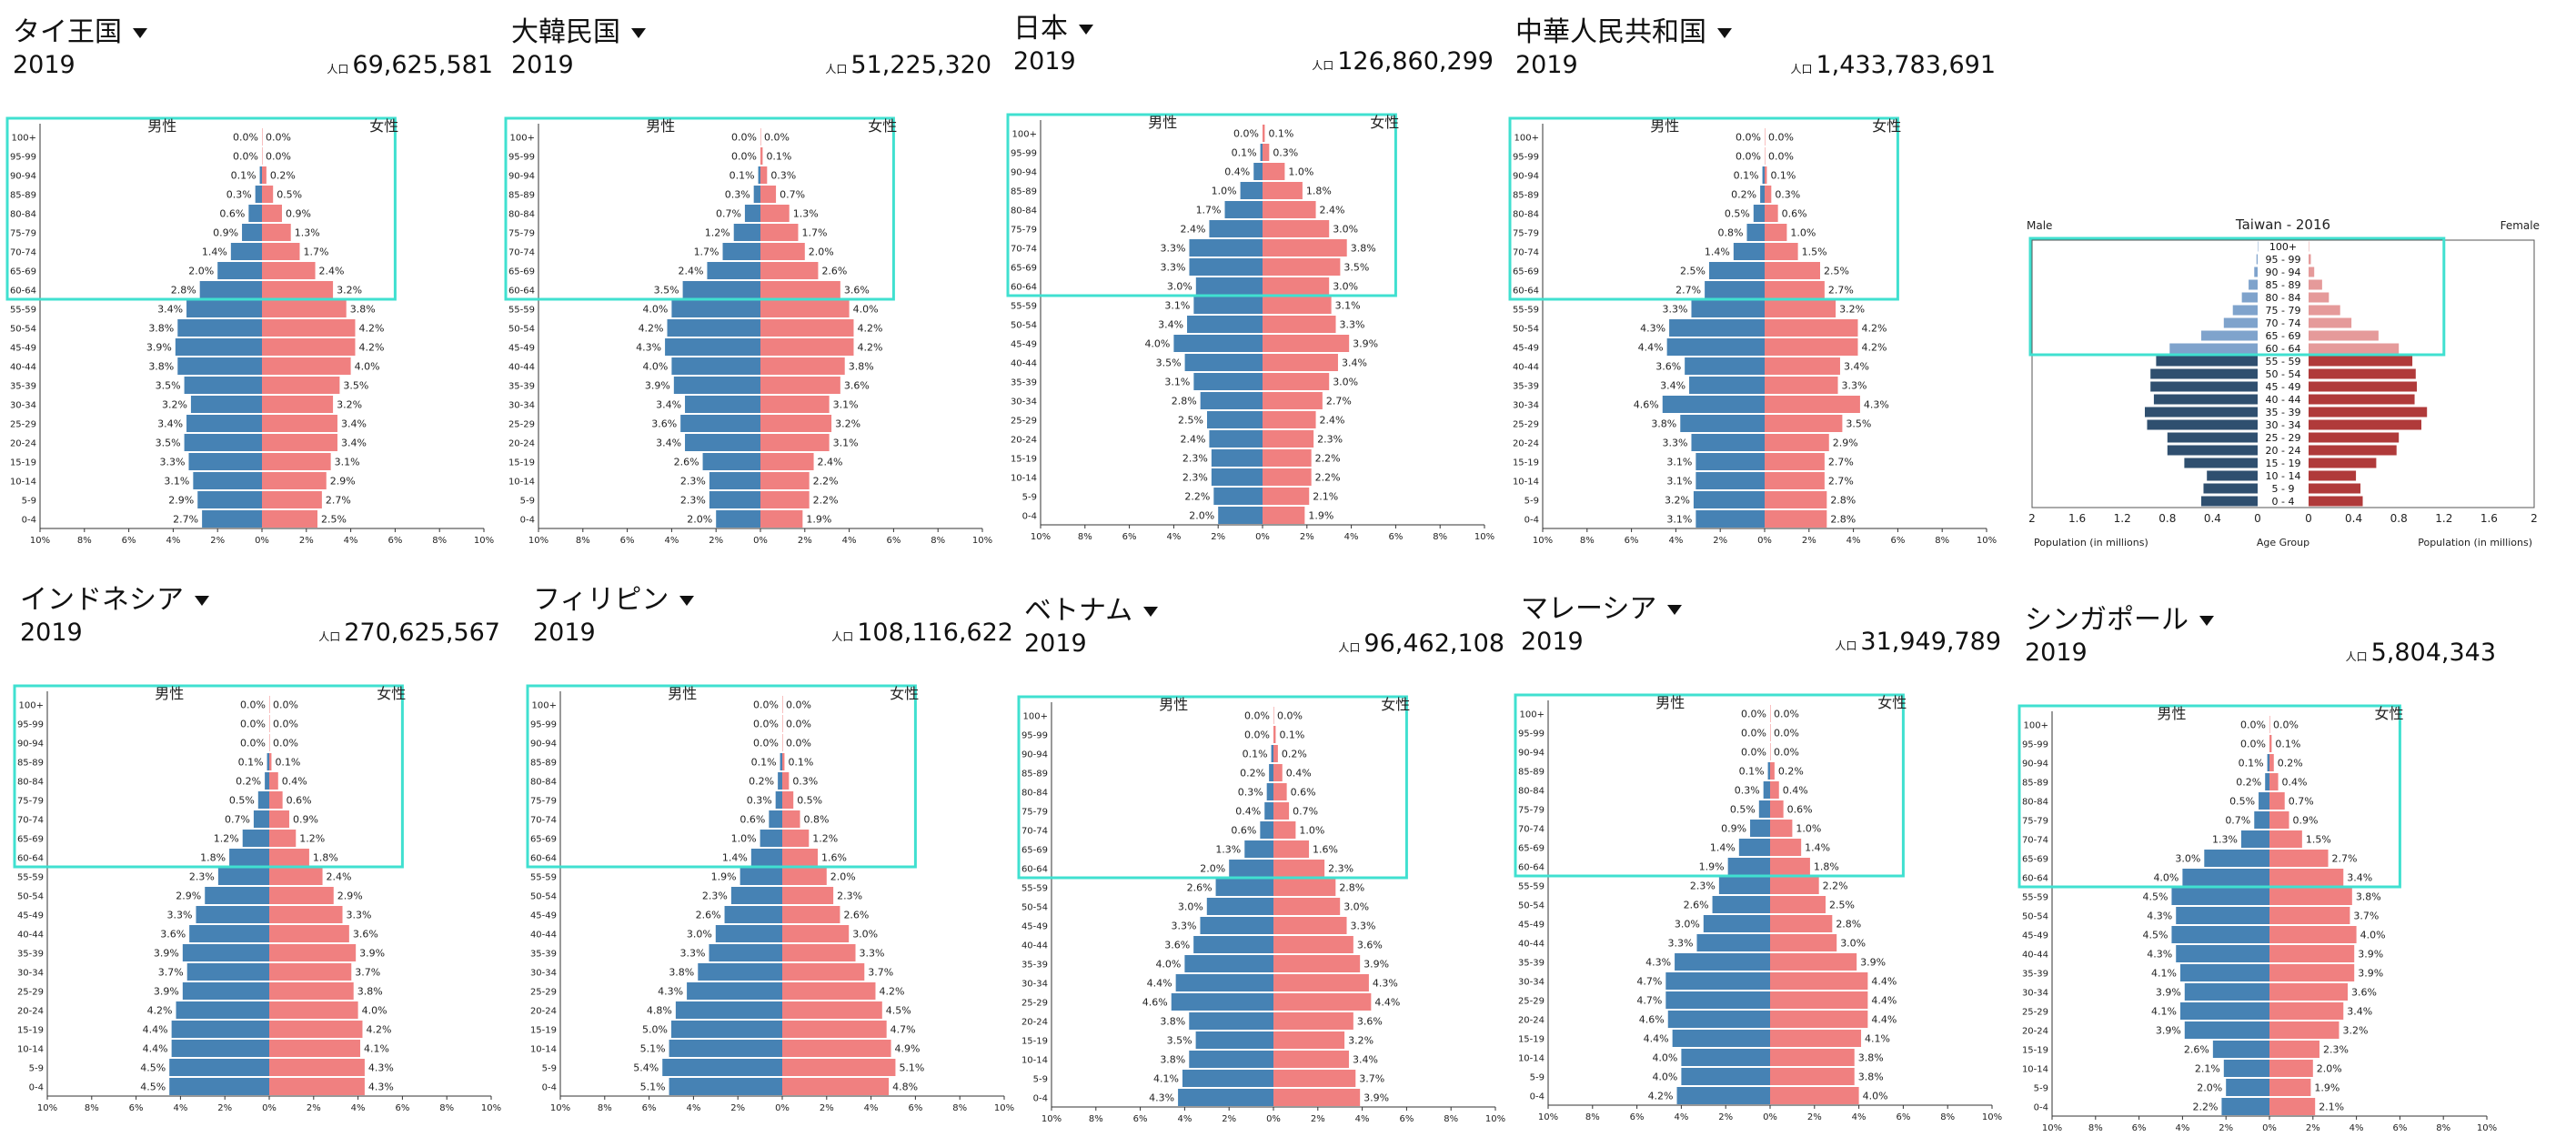  What do you see at coordinates (2283, 336) in the screenshot?
I see `age-tick-label: 65 - 69` at bounding box center [2283, 336].